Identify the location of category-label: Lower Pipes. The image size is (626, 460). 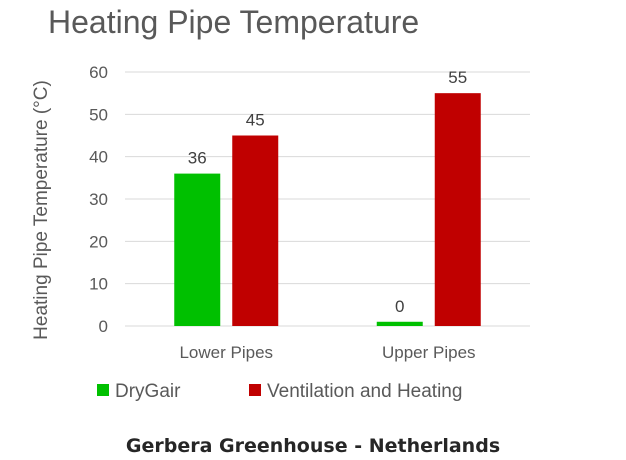
(226, 352).